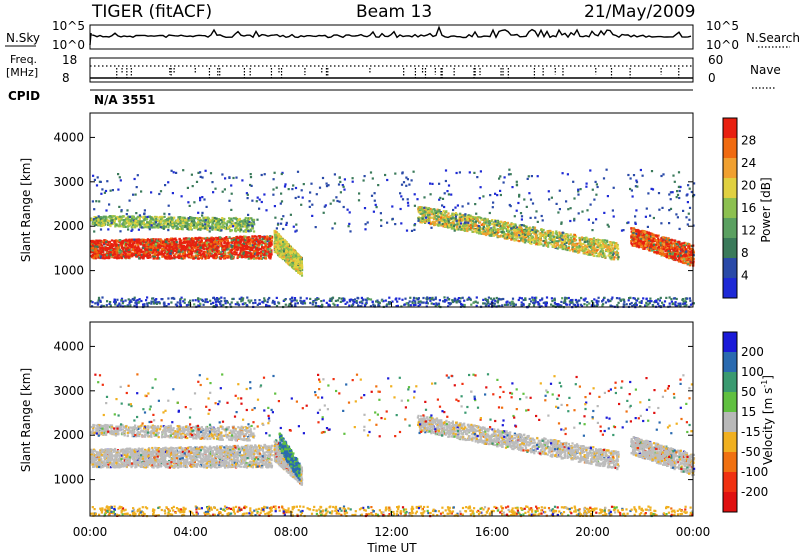  I want to click on noise-tick-top-left: 10^5, so click(68, 26).